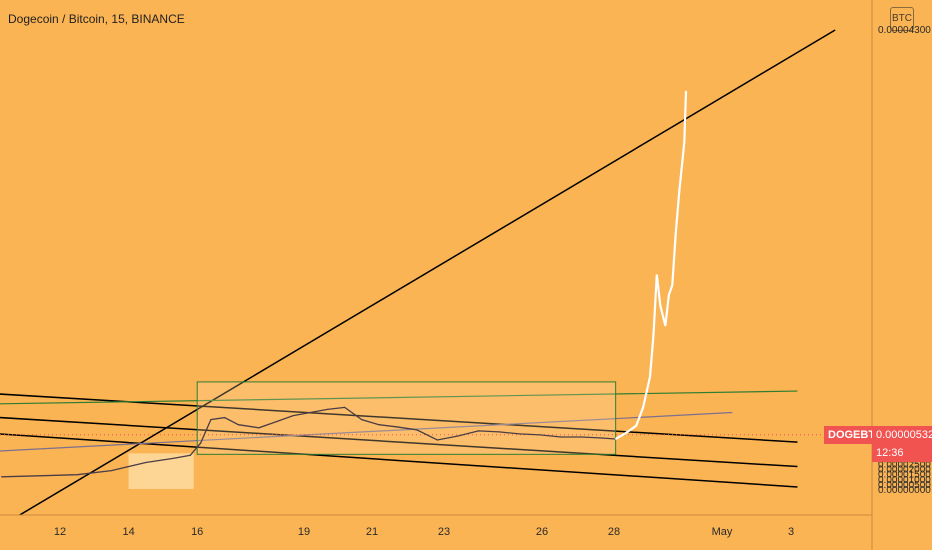  Describe the element at coordinates (651, 265) in the screenshot. I see `series-line-breakout` at that location.